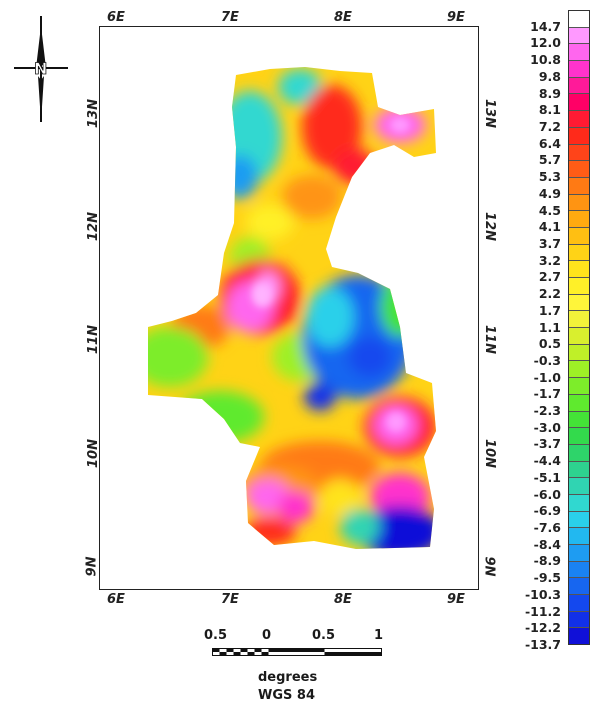 This screenshot has width=593, height=705. What do you see at coordinates (549, 210) in the screenshot?
I see `legend-label: 4.5` at bounding box center [549, 210].